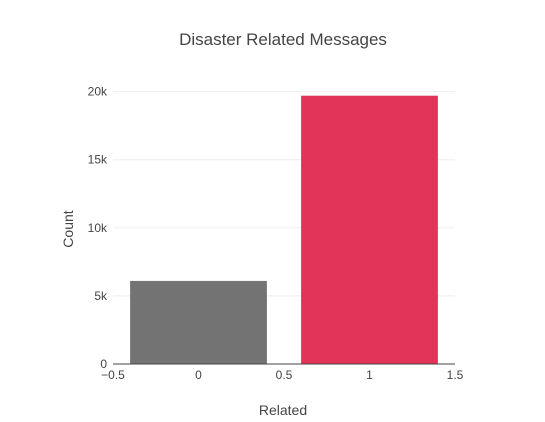  What do you see at coordinates (283, 410) in the screenshot?
I see `x-axis-label: Related` at bounding box center [283, 410].